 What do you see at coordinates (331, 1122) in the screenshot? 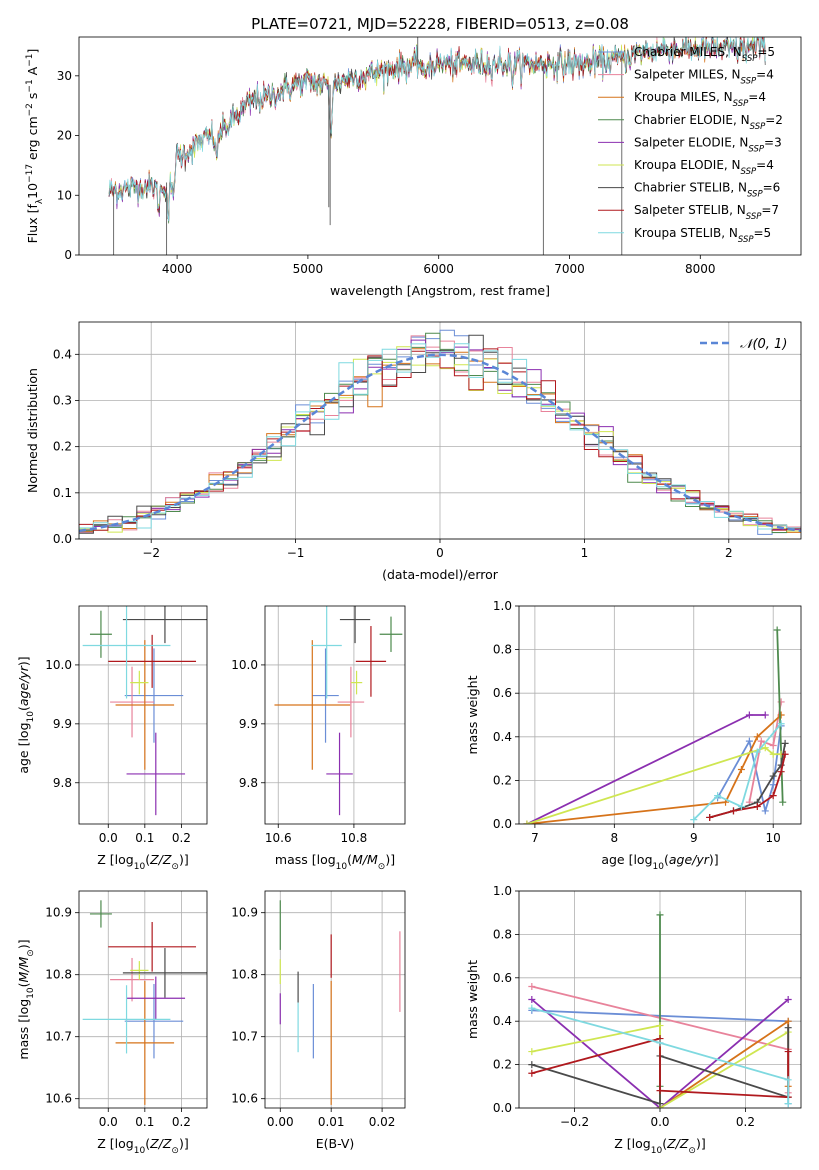
I see `x-tick-label: 0.01` at bounding box center [331, 1122].